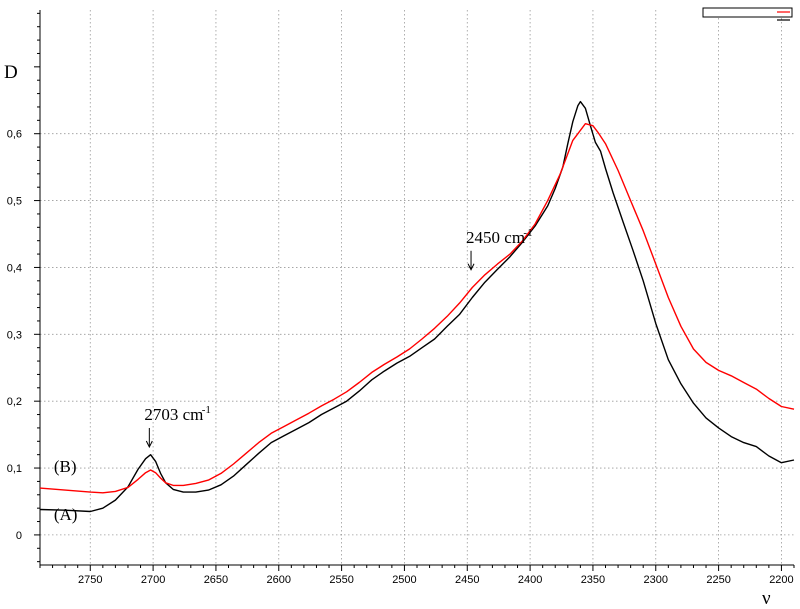 Image resolution: width=800 pixels, height=609 pixels. What do you see at coordinates (341, 580) in the screenshot?
I see `x-tick-label: 2550` at bounding box center [341, 580].